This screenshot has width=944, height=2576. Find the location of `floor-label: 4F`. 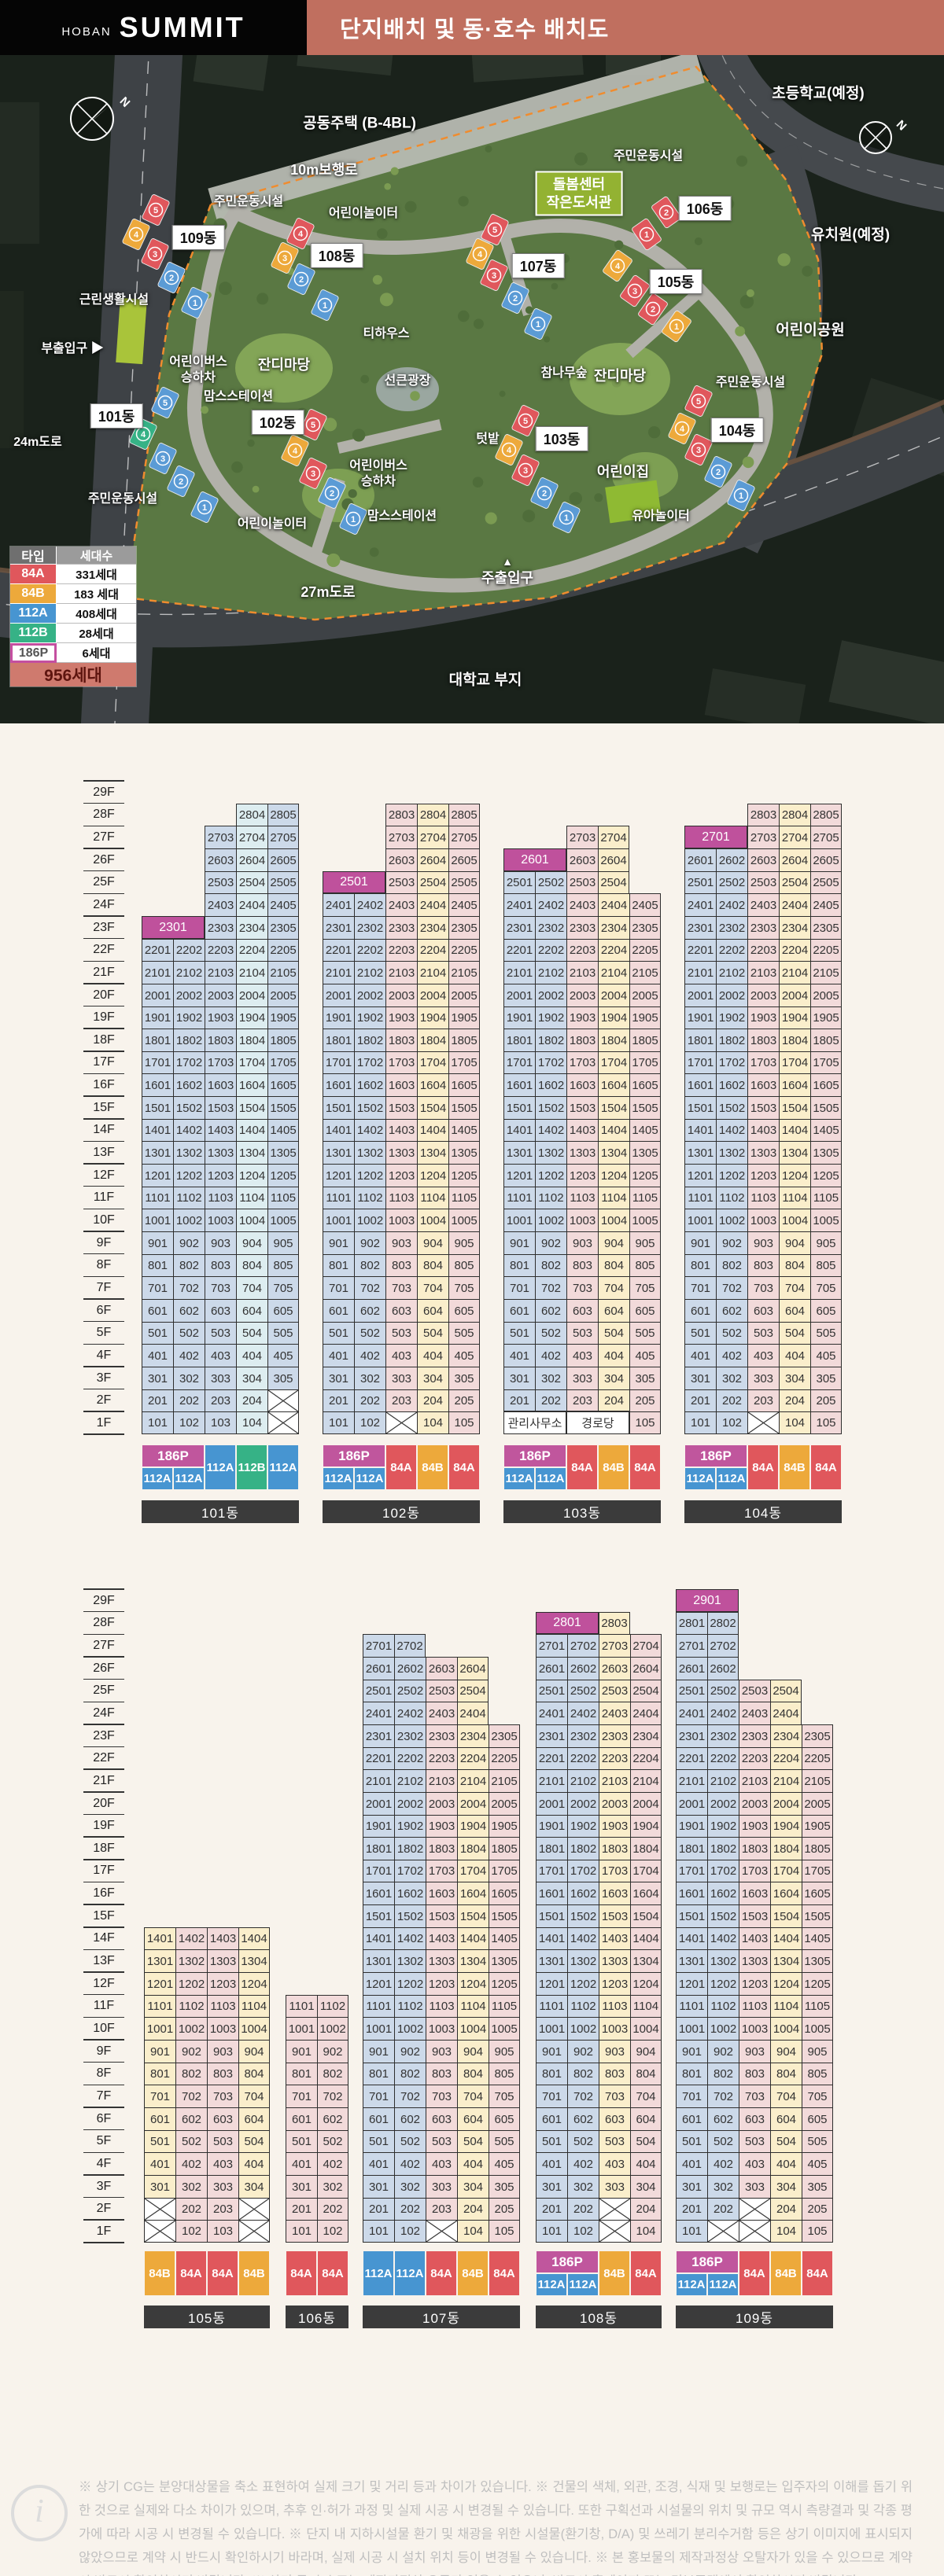

floor-label: 4F is located at coordinates (104, 1355).